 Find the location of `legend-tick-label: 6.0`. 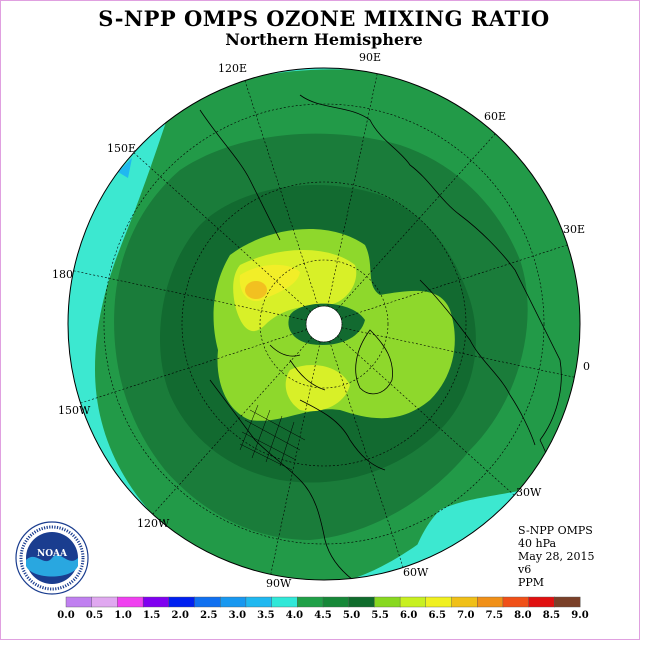

legend-tick-label: 6.0 is located at coordinates (408, 615).